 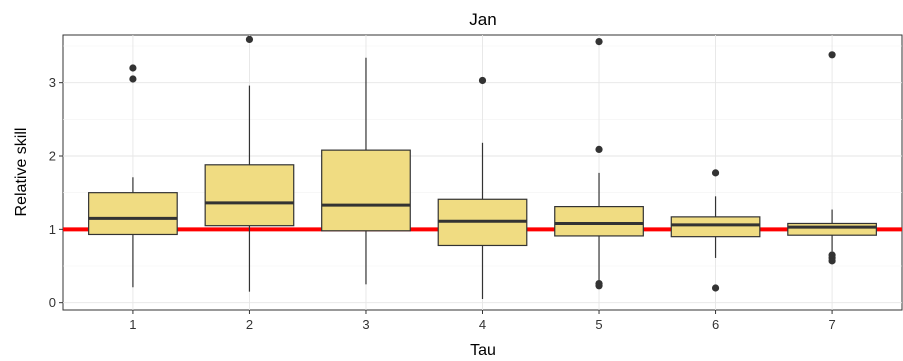 What do you see at coordinates (249, 324) in the screenshot?
I see `x-tick-label: 2` at bounding box center [249, 324].